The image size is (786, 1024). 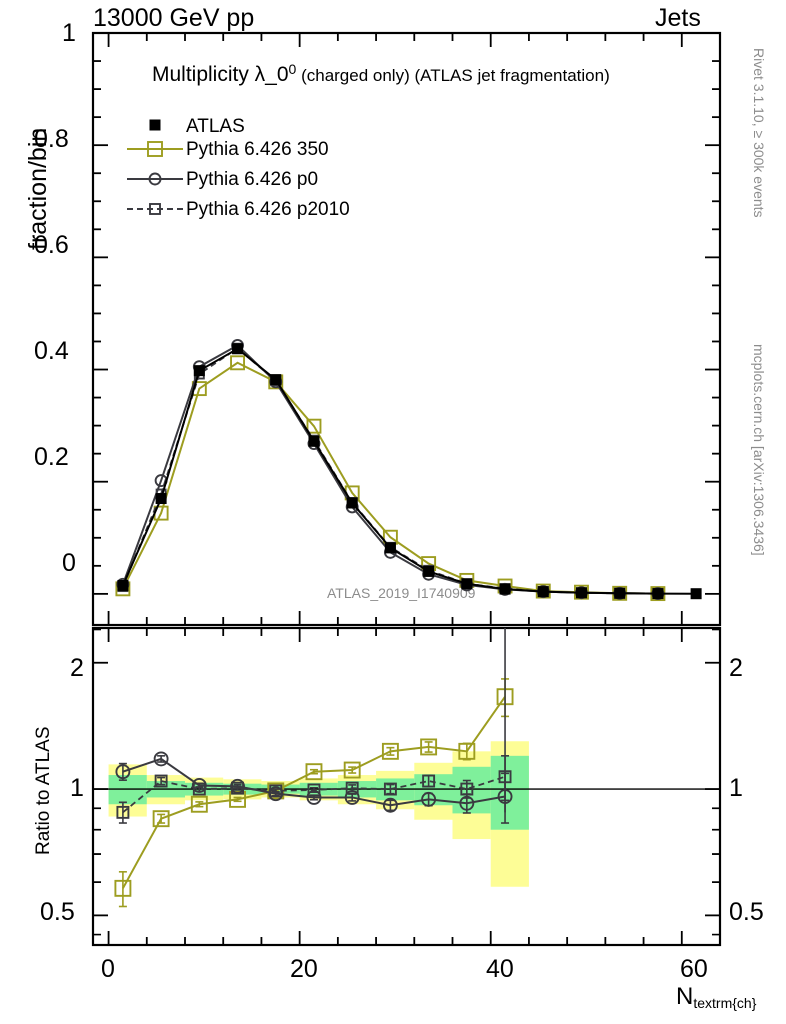 What do you see at coordinates (725, 1003) in the screenshot?
I see `xaxis-label-sub: textrm{ch}` at bounding box center [725, 1003].